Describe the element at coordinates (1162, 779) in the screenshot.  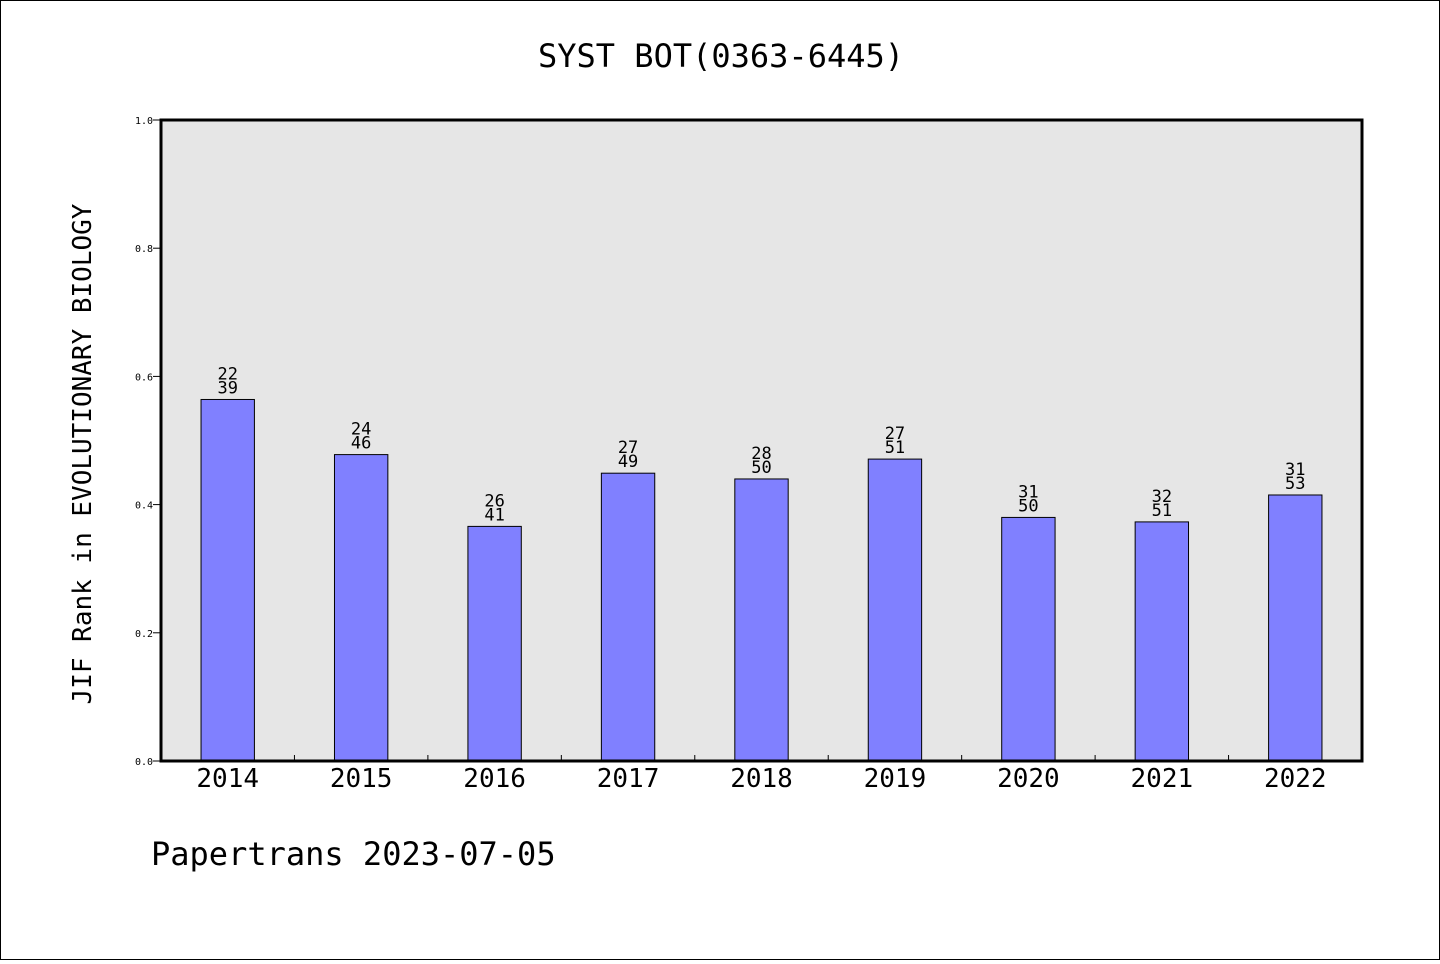
I see `x-tick-label: 2021` at that location.